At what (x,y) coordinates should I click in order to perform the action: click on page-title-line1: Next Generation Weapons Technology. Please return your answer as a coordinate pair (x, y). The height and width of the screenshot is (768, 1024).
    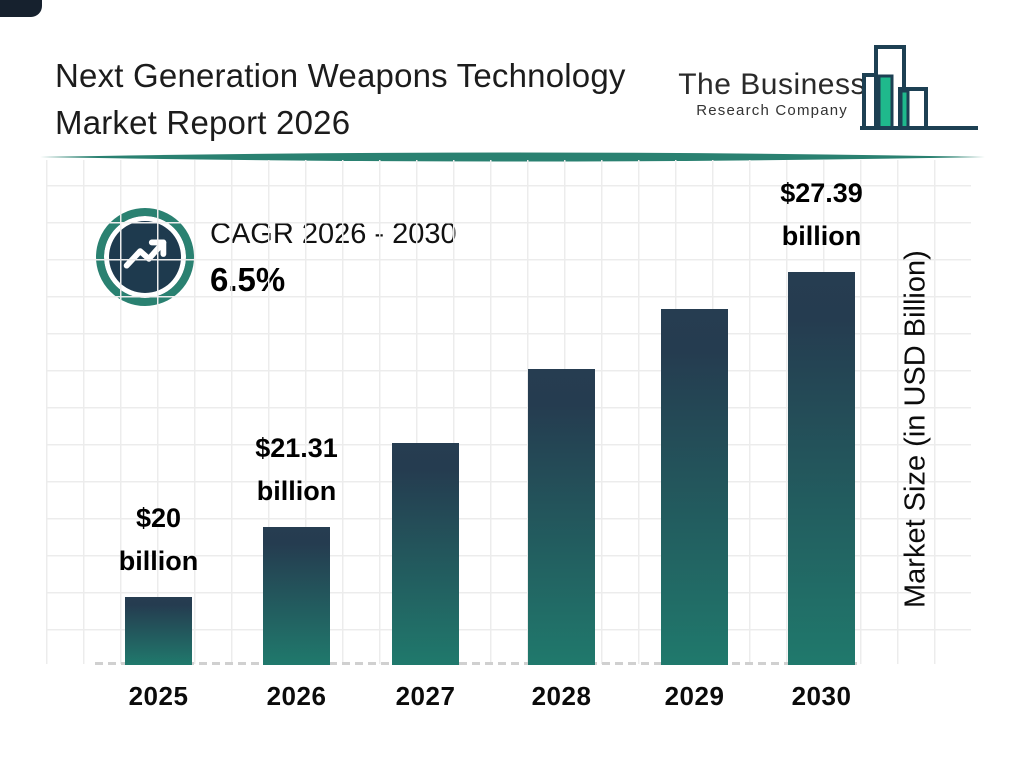
    Looking at the image, I should click on (340, 75).